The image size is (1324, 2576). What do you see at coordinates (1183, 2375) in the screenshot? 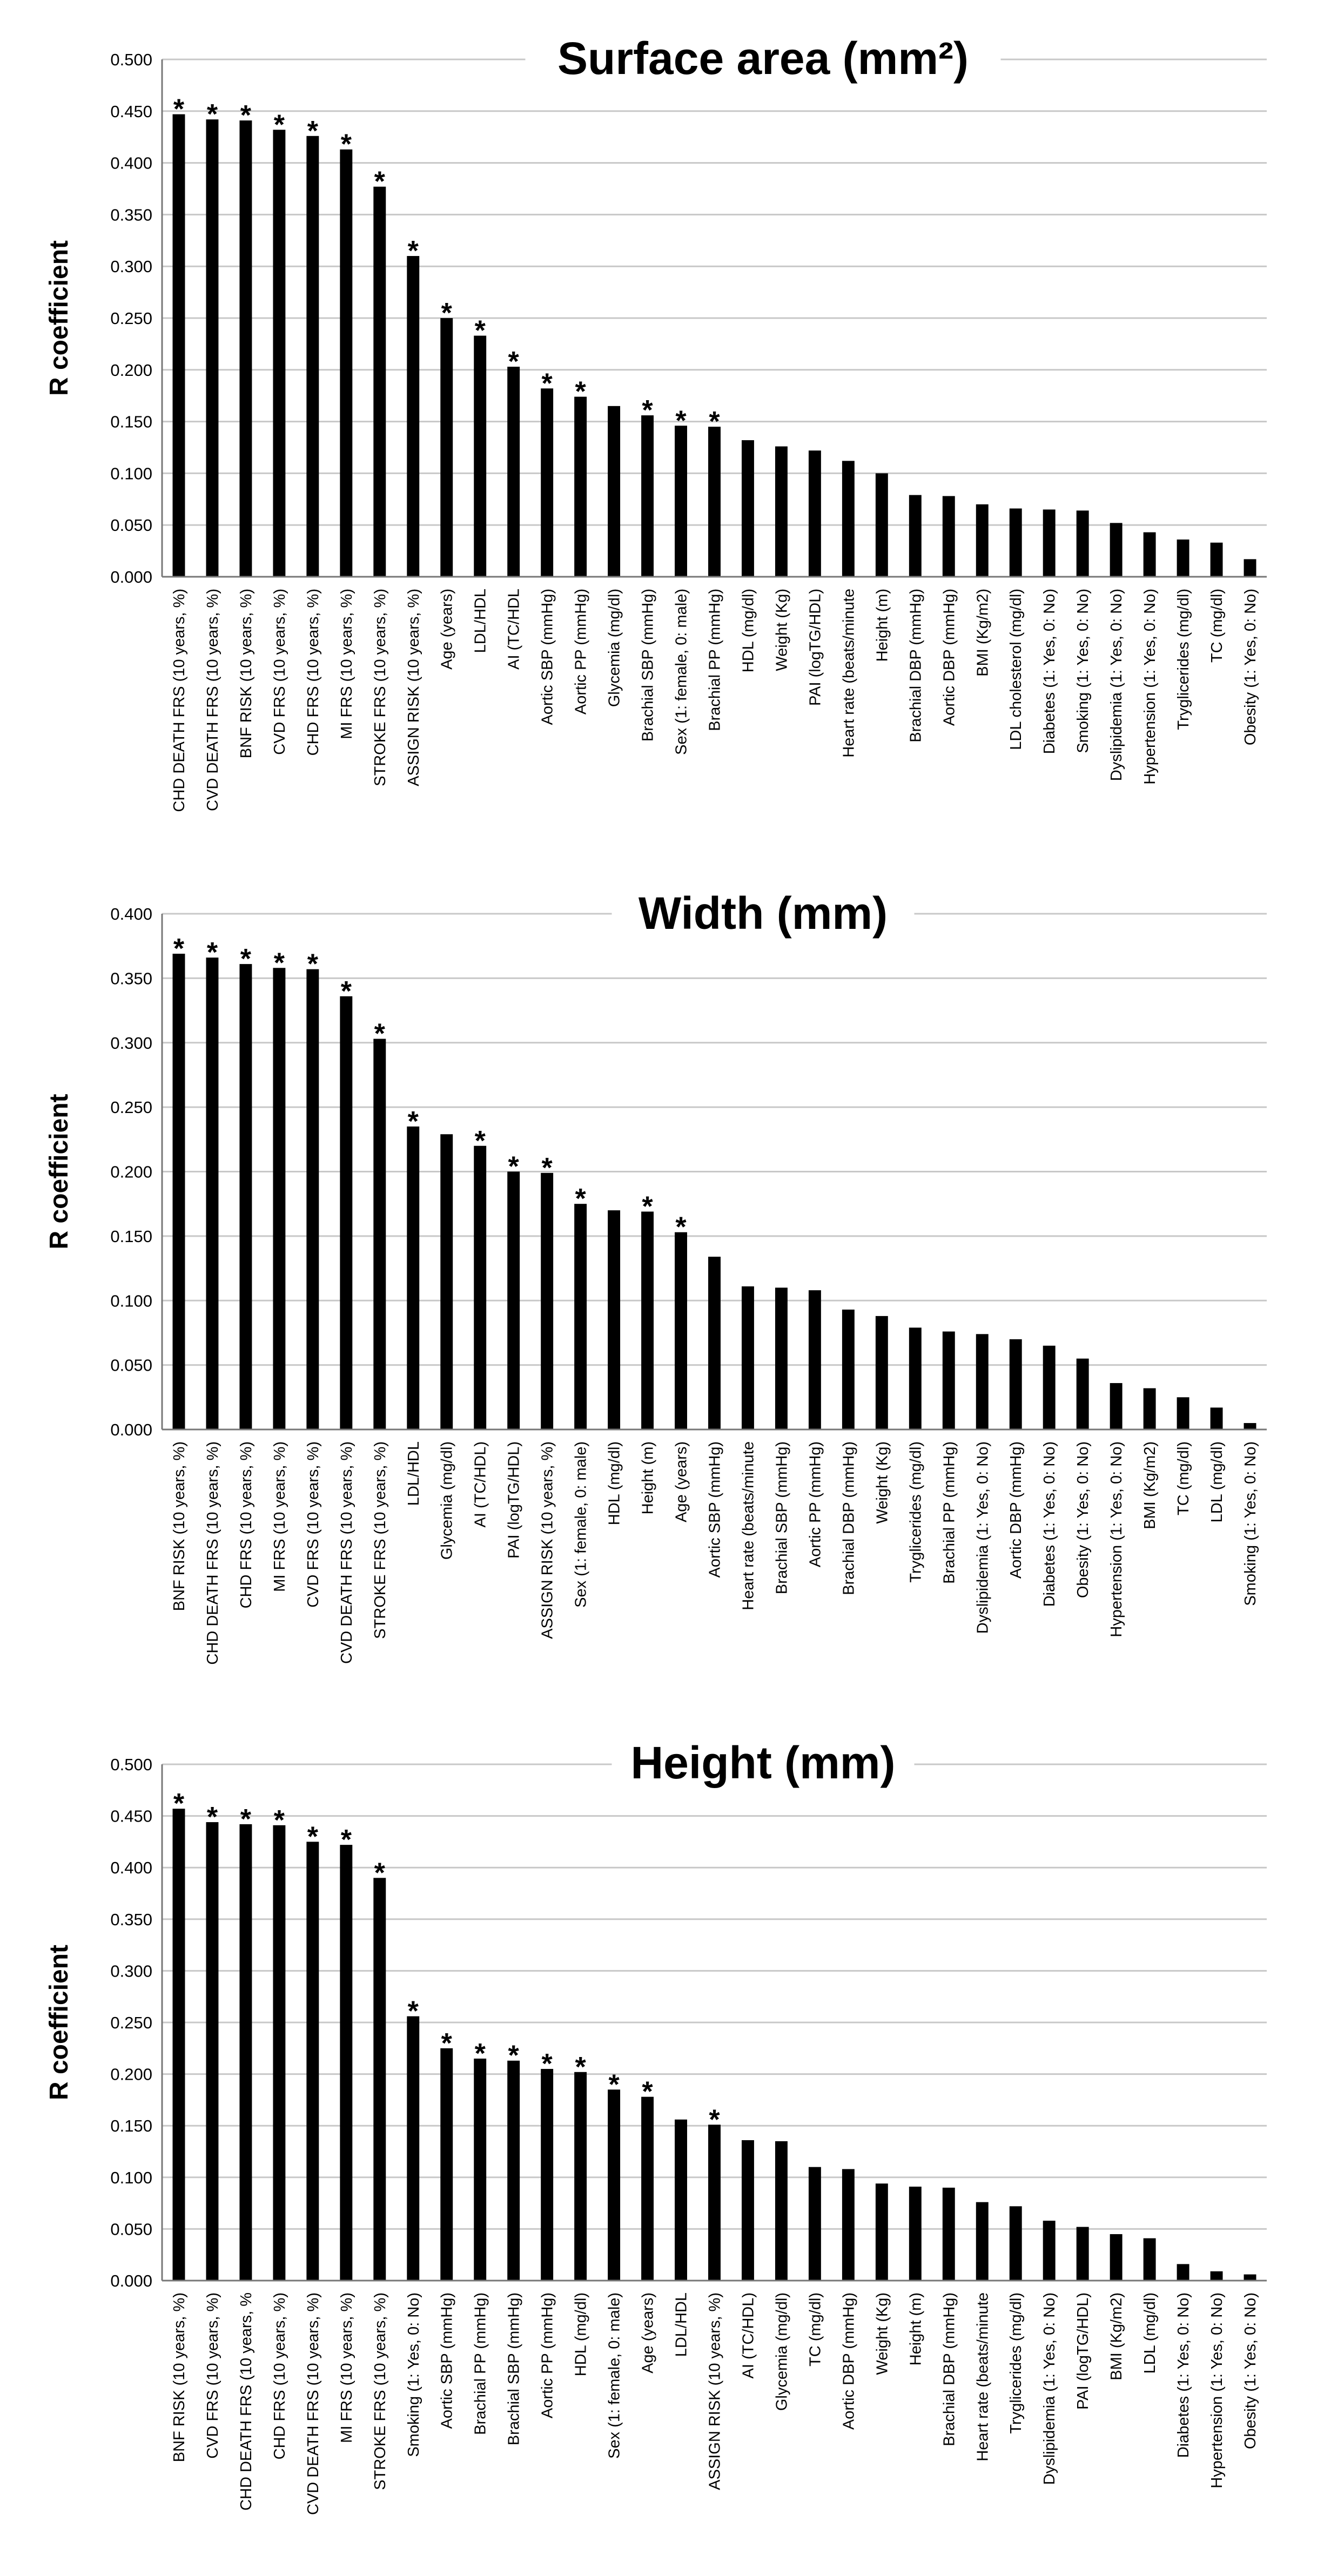
I see `height-mm-category-label: Diabetes (1: Yes, 0: No)` at bounding box center [1183, 2375].